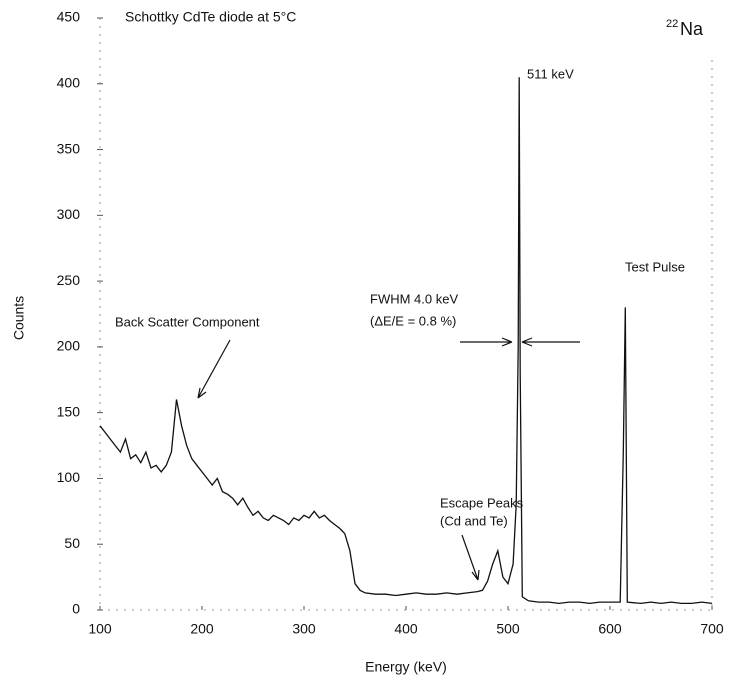 This screenshot has width=731, height=682. I want to click on y-tick-label: 150, so click(69, 411).